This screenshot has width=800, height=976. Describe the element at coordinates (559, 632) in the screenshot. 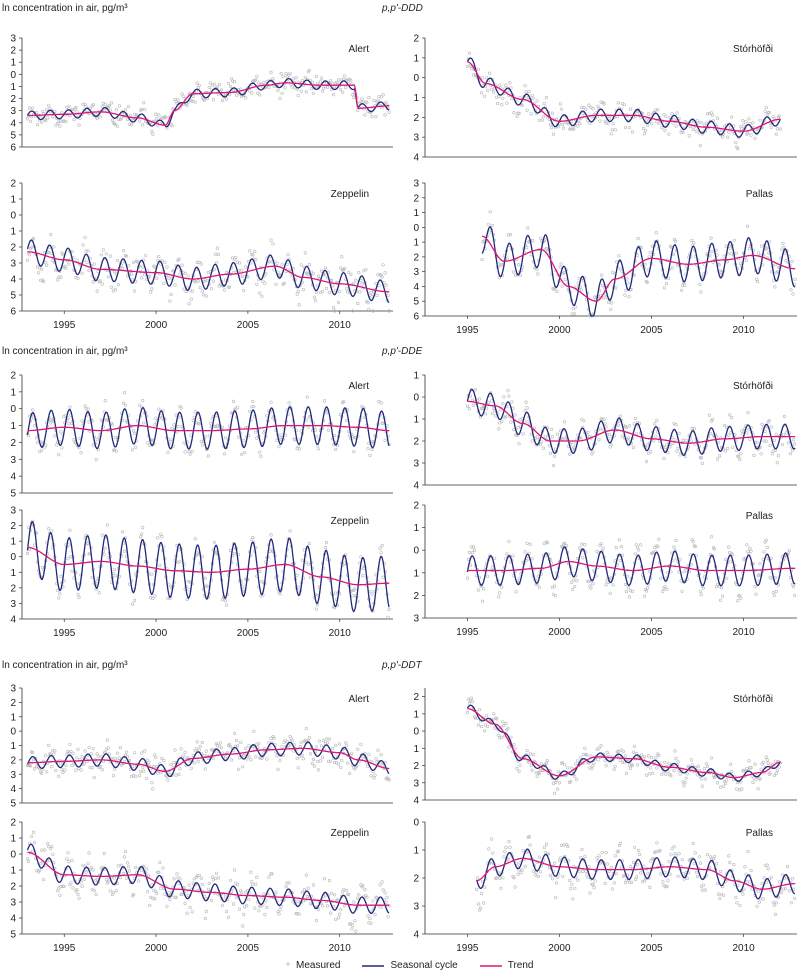

I see `x-tick-label: 2000` at that location.